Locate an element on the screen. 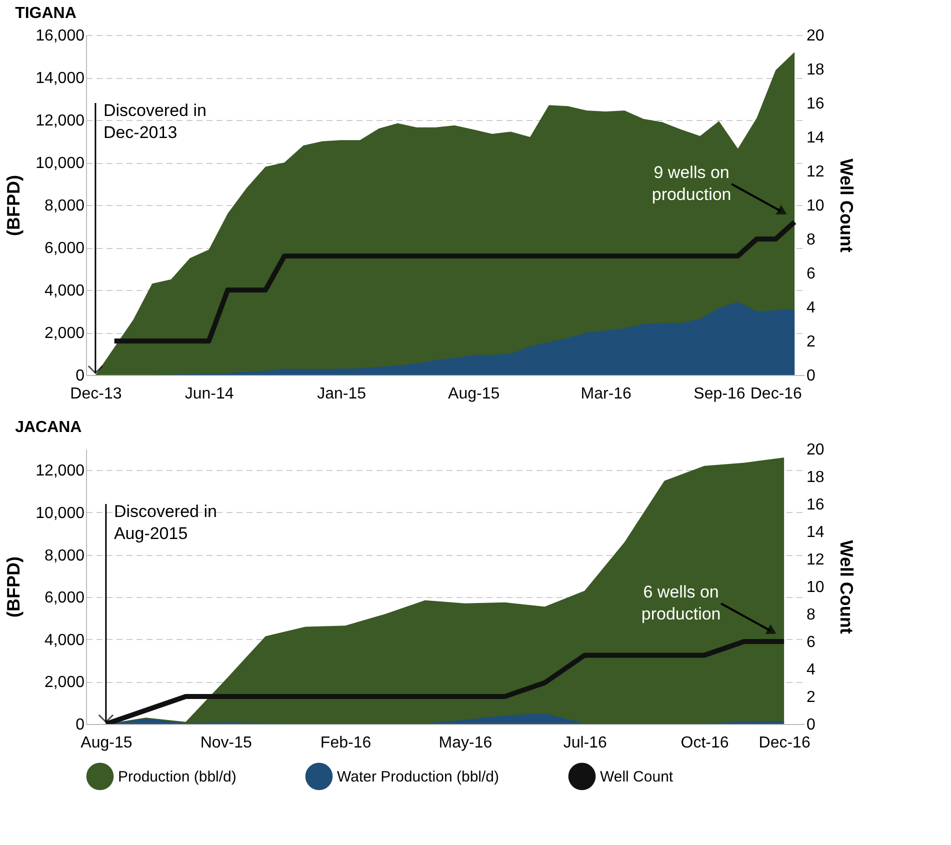 The height and width of the screenshot is (845, 951). x-tick-label: Oct-16 is located at coordinates (704, 743).